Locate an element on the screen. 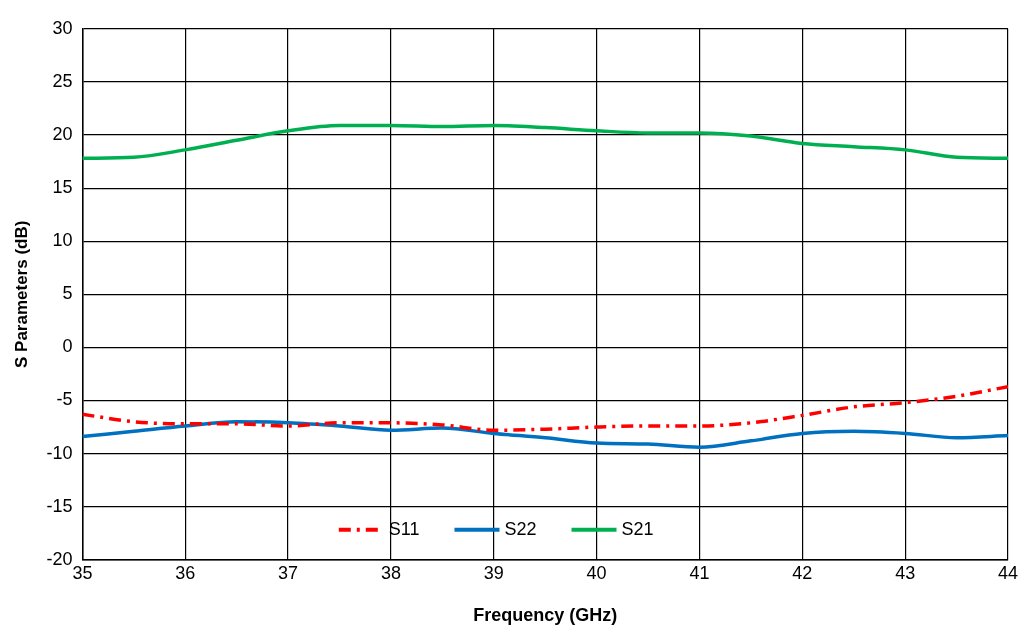 This screenshot has height=639, width=1029. y-tick-label: 30 is located at coordinates (62, 27).